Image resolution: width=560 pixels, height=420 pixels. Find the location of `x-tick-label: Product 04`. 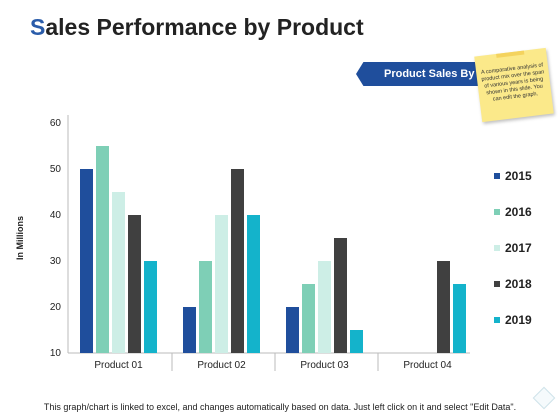

x-tick-label: Product 04 is located at coordinates (427, 365).